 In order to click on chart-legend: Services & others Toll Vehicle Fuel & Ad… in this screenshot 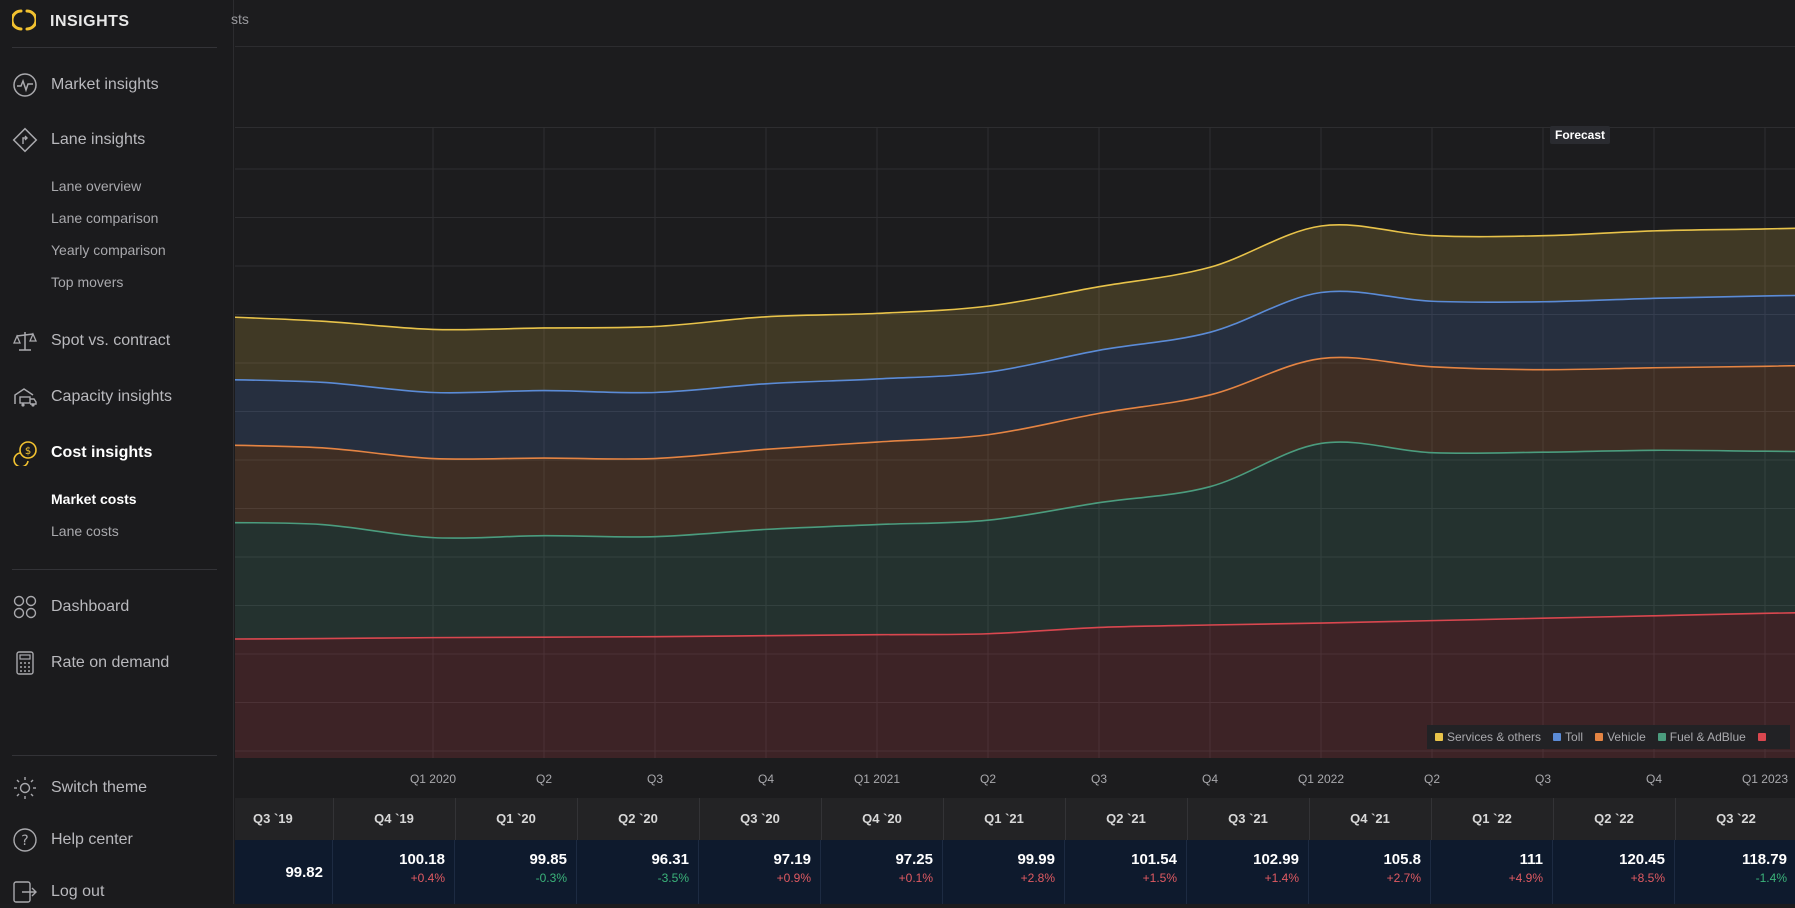, I will do `click(1608, 737)`.